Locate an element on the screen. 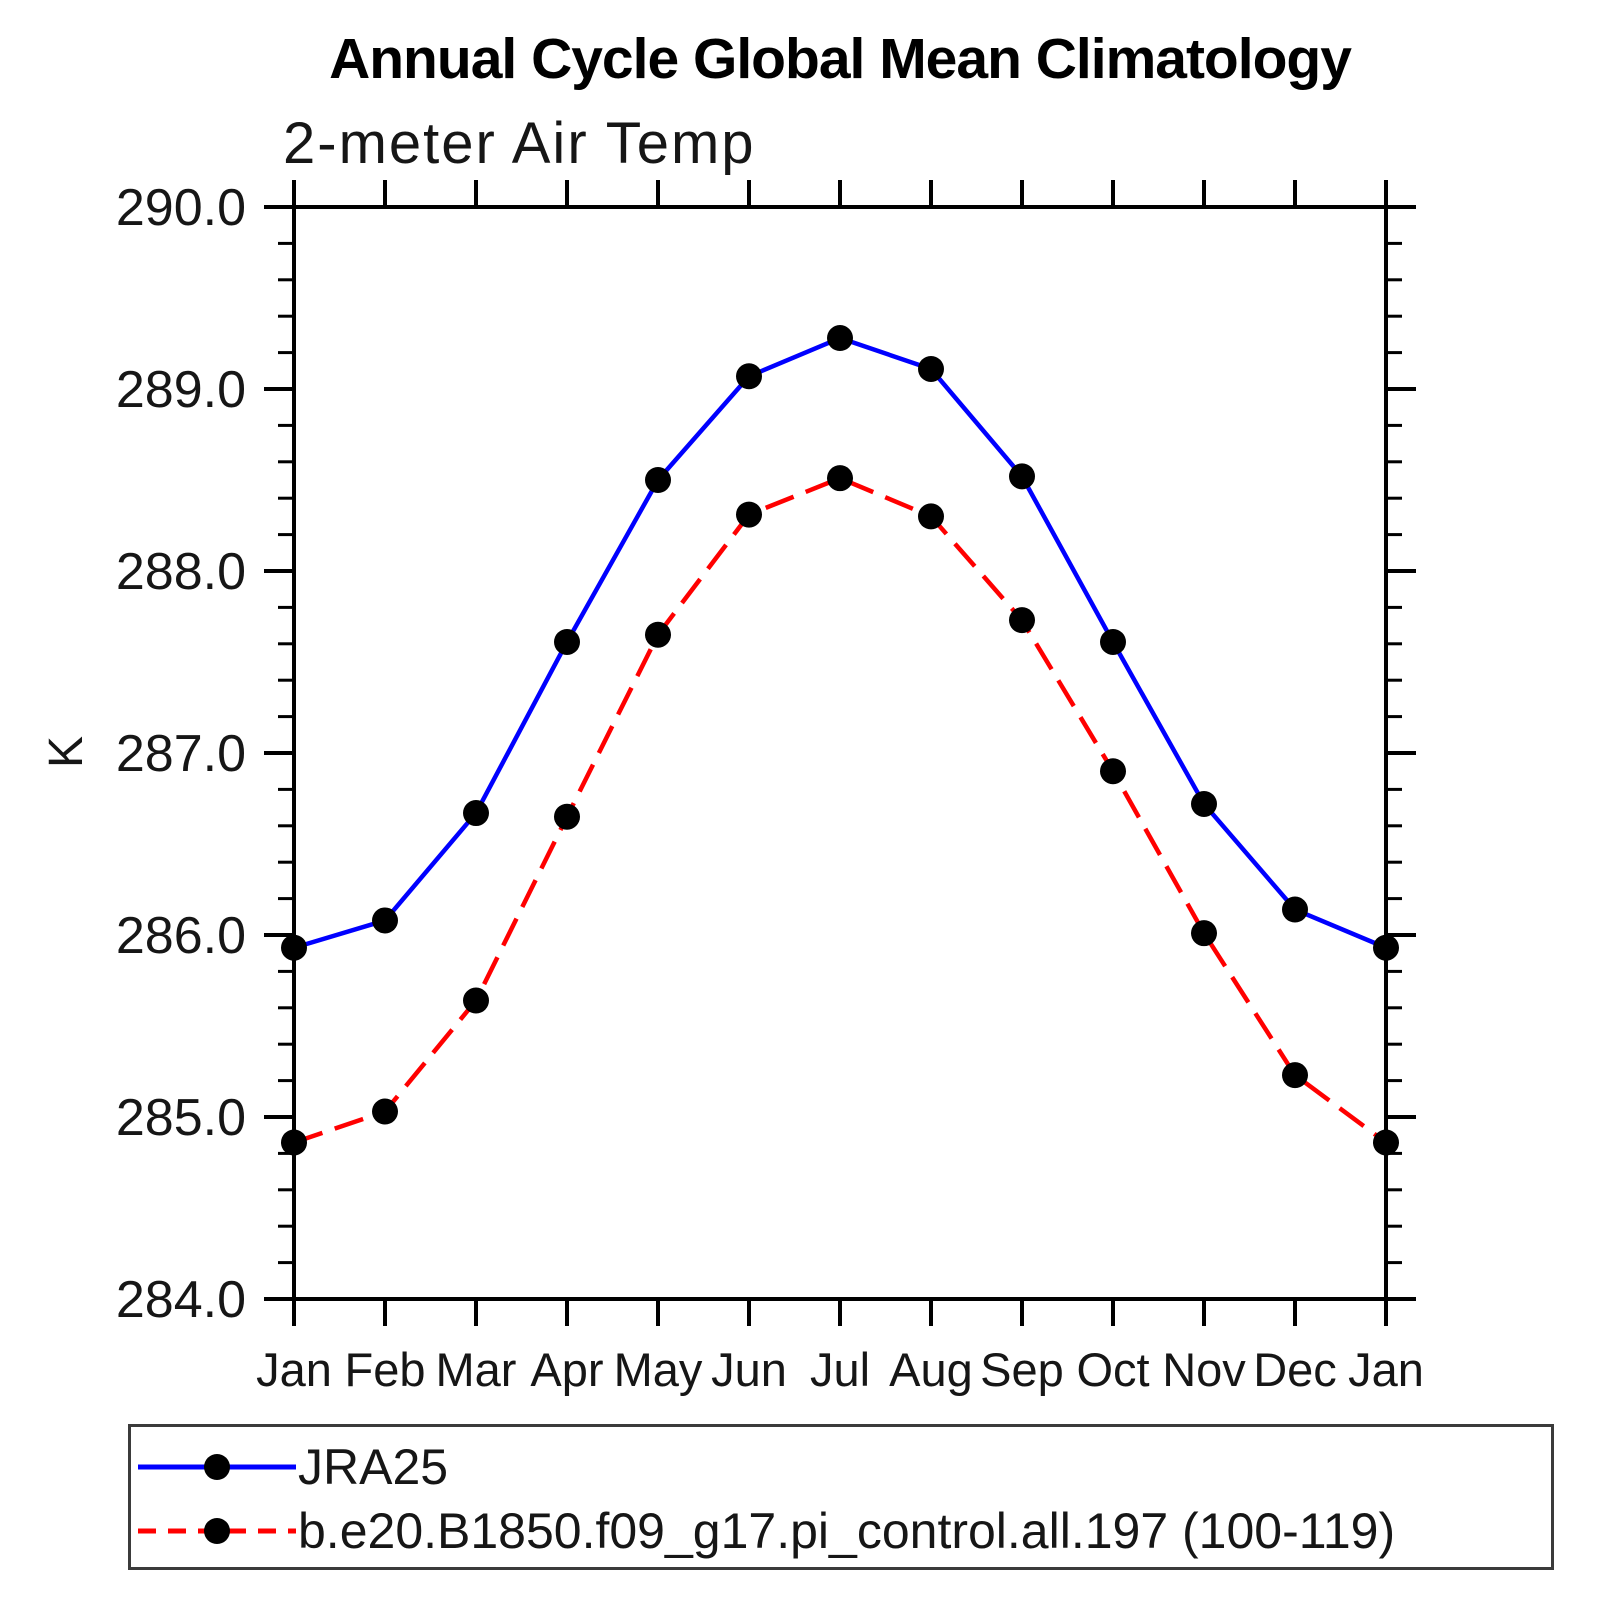 The width and height of the screenshot is (1608, 1608). data-point-s0-Jul is located at coordinates (840, 338).